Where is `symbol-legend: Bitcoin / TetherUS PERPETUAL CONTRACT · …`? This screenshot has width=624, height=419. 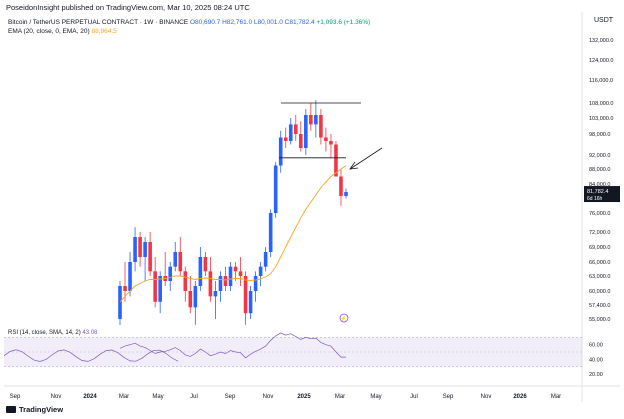 symbol-legend: Bitcoin / TetherUS PERPETUAL CONTRACT · … is located at coordinates (189, 27).